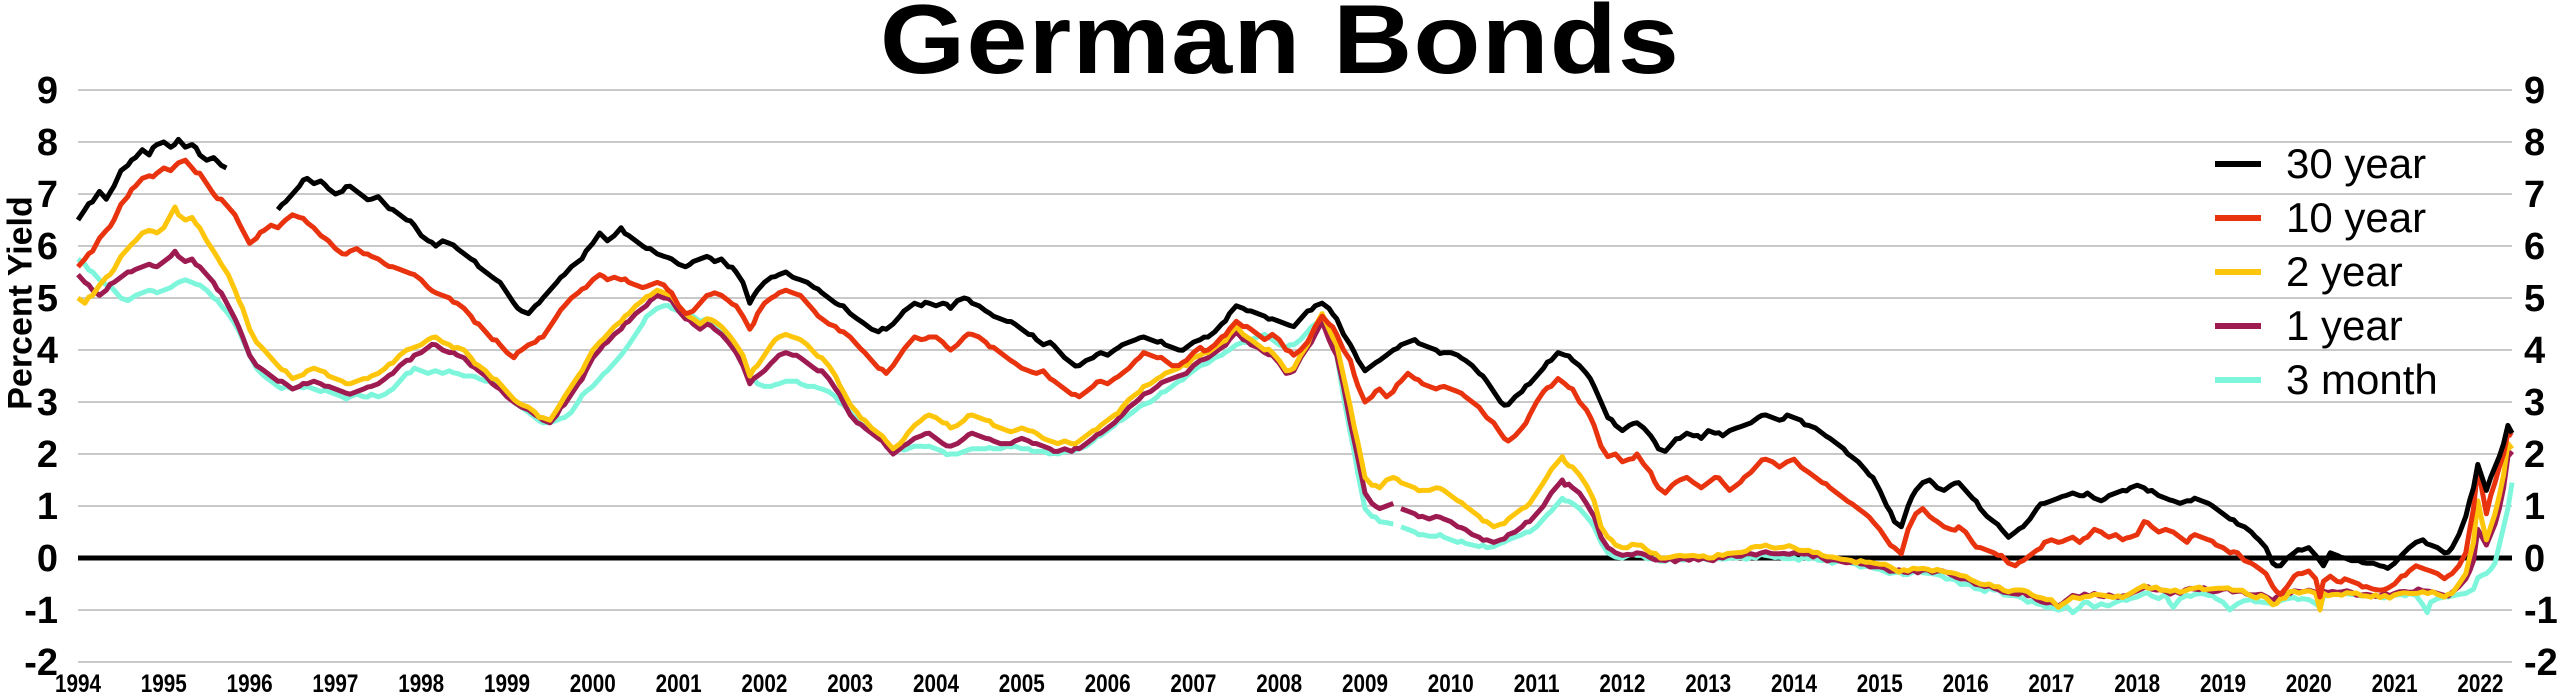  Describe the element at coordinates (47, 507) in the screenshot. I see `y-tick-label-left: 1` at that location.